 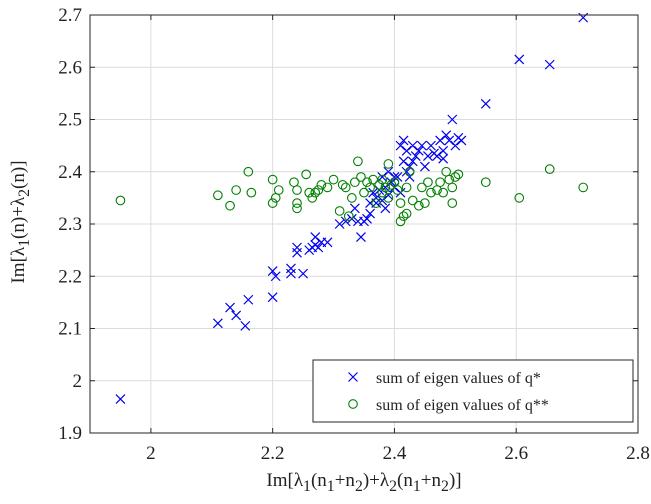 I want to click on y-tick-label: 2.3, so click(x=70, y=224).